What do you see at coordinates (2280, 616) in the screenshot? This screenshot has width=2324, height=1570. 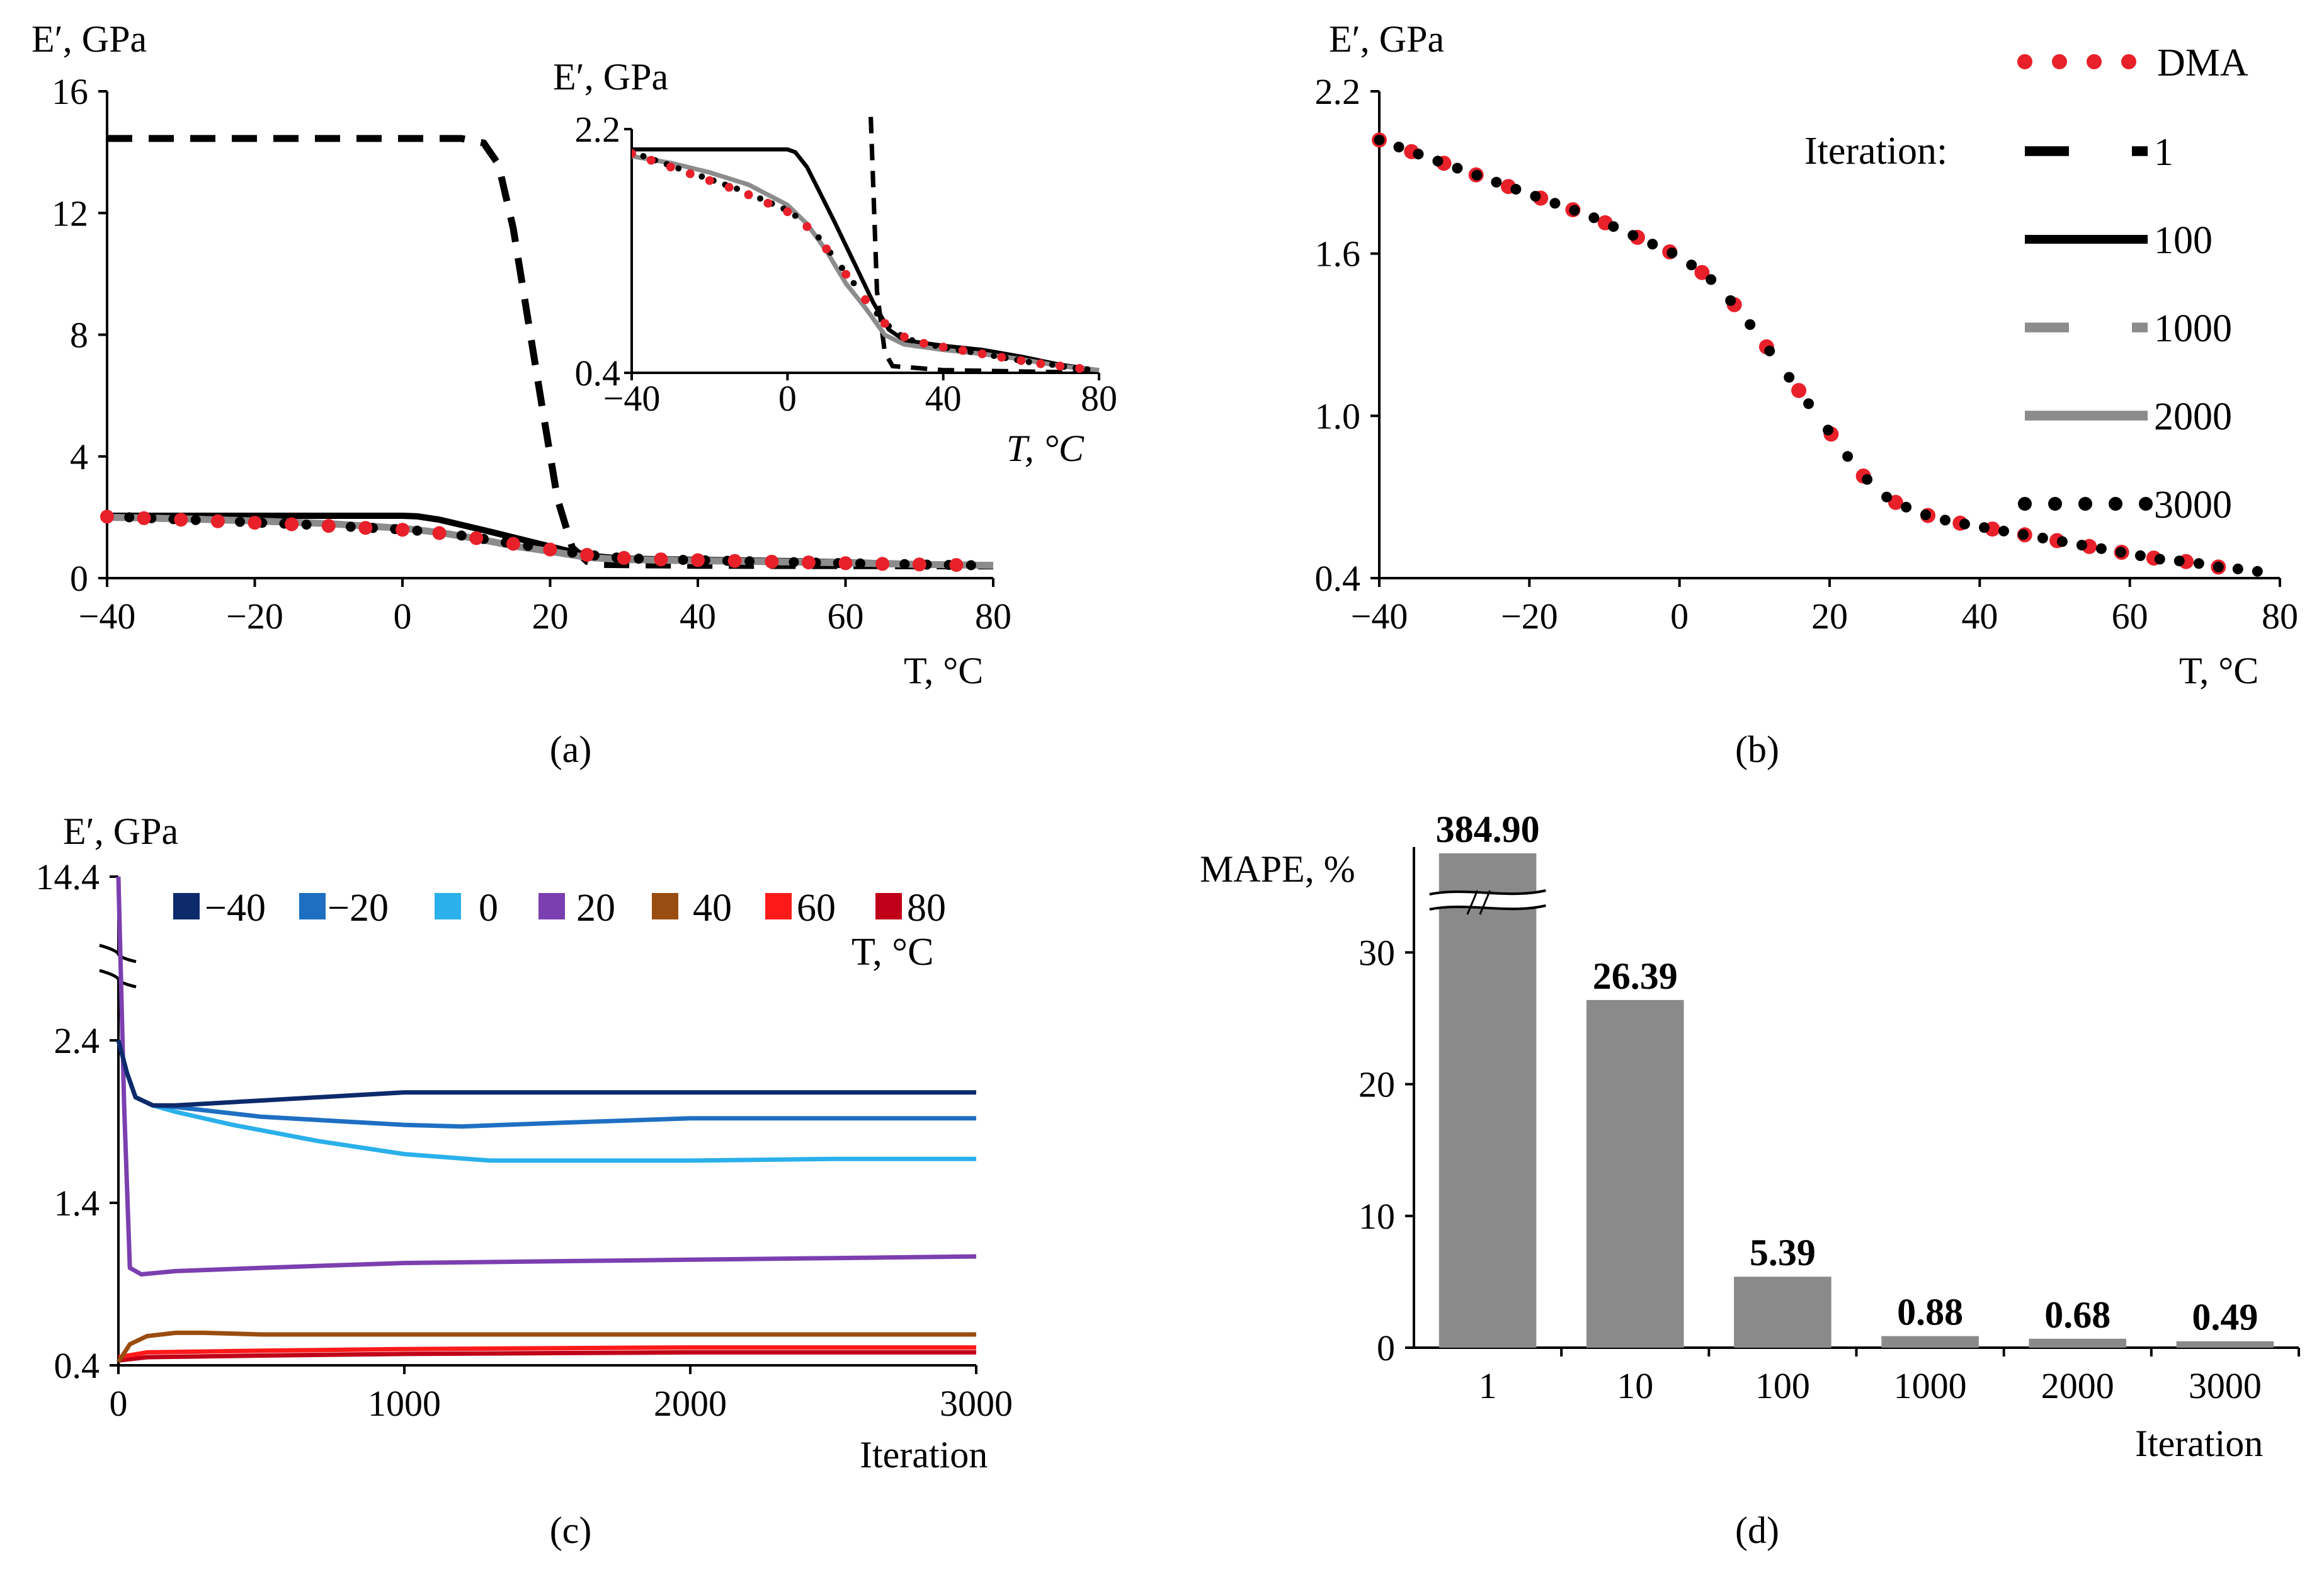 I see `panel-b-xtick-label: 80` at bounding box center [2280, 616].